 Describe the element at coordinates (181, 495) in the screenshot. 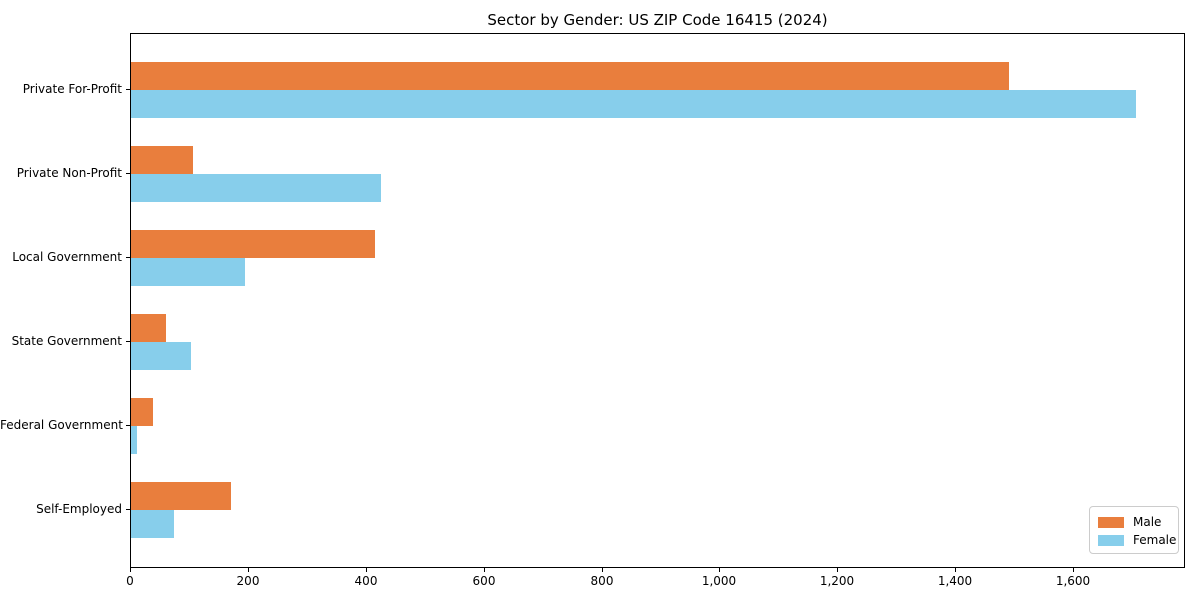

I see `bar-male-self-employed` at that location.